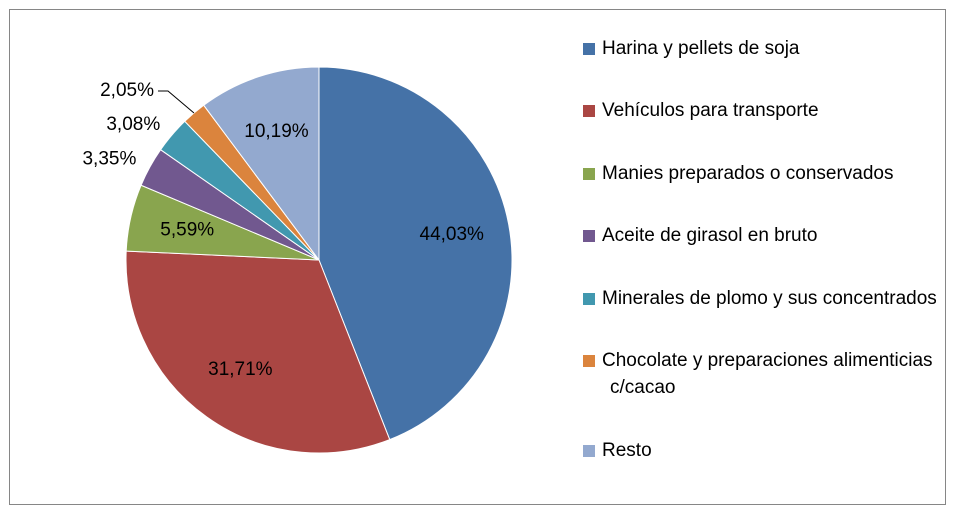  What do you see at coordinates (709, 235) in the screenshot?
I see `legend-label: Aceite de girasol en bruto` at bounding box center [709, 235].